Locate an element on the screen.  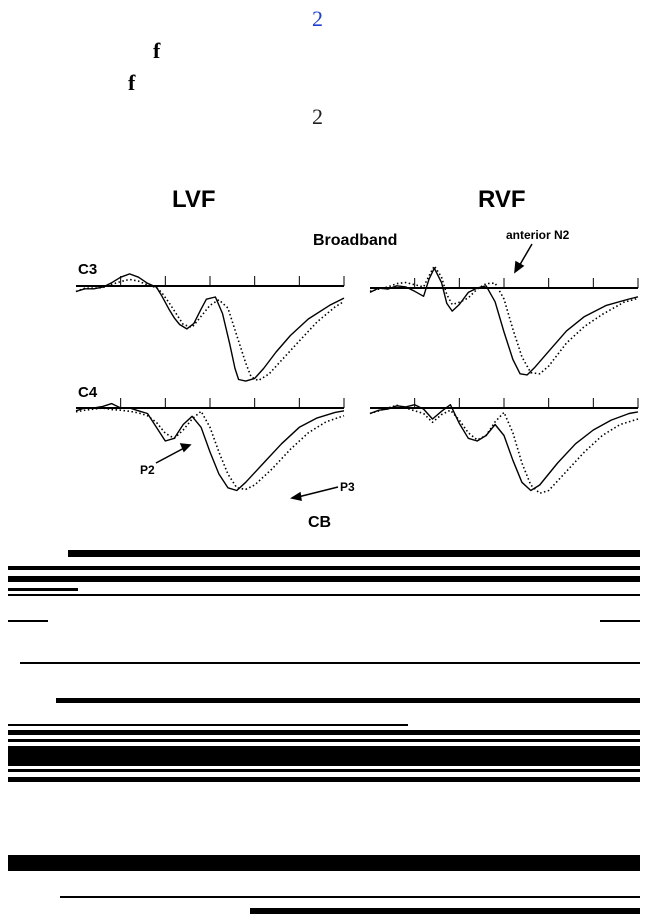
waveform-solid-c3-lvf is located at coordinates (210, 327).